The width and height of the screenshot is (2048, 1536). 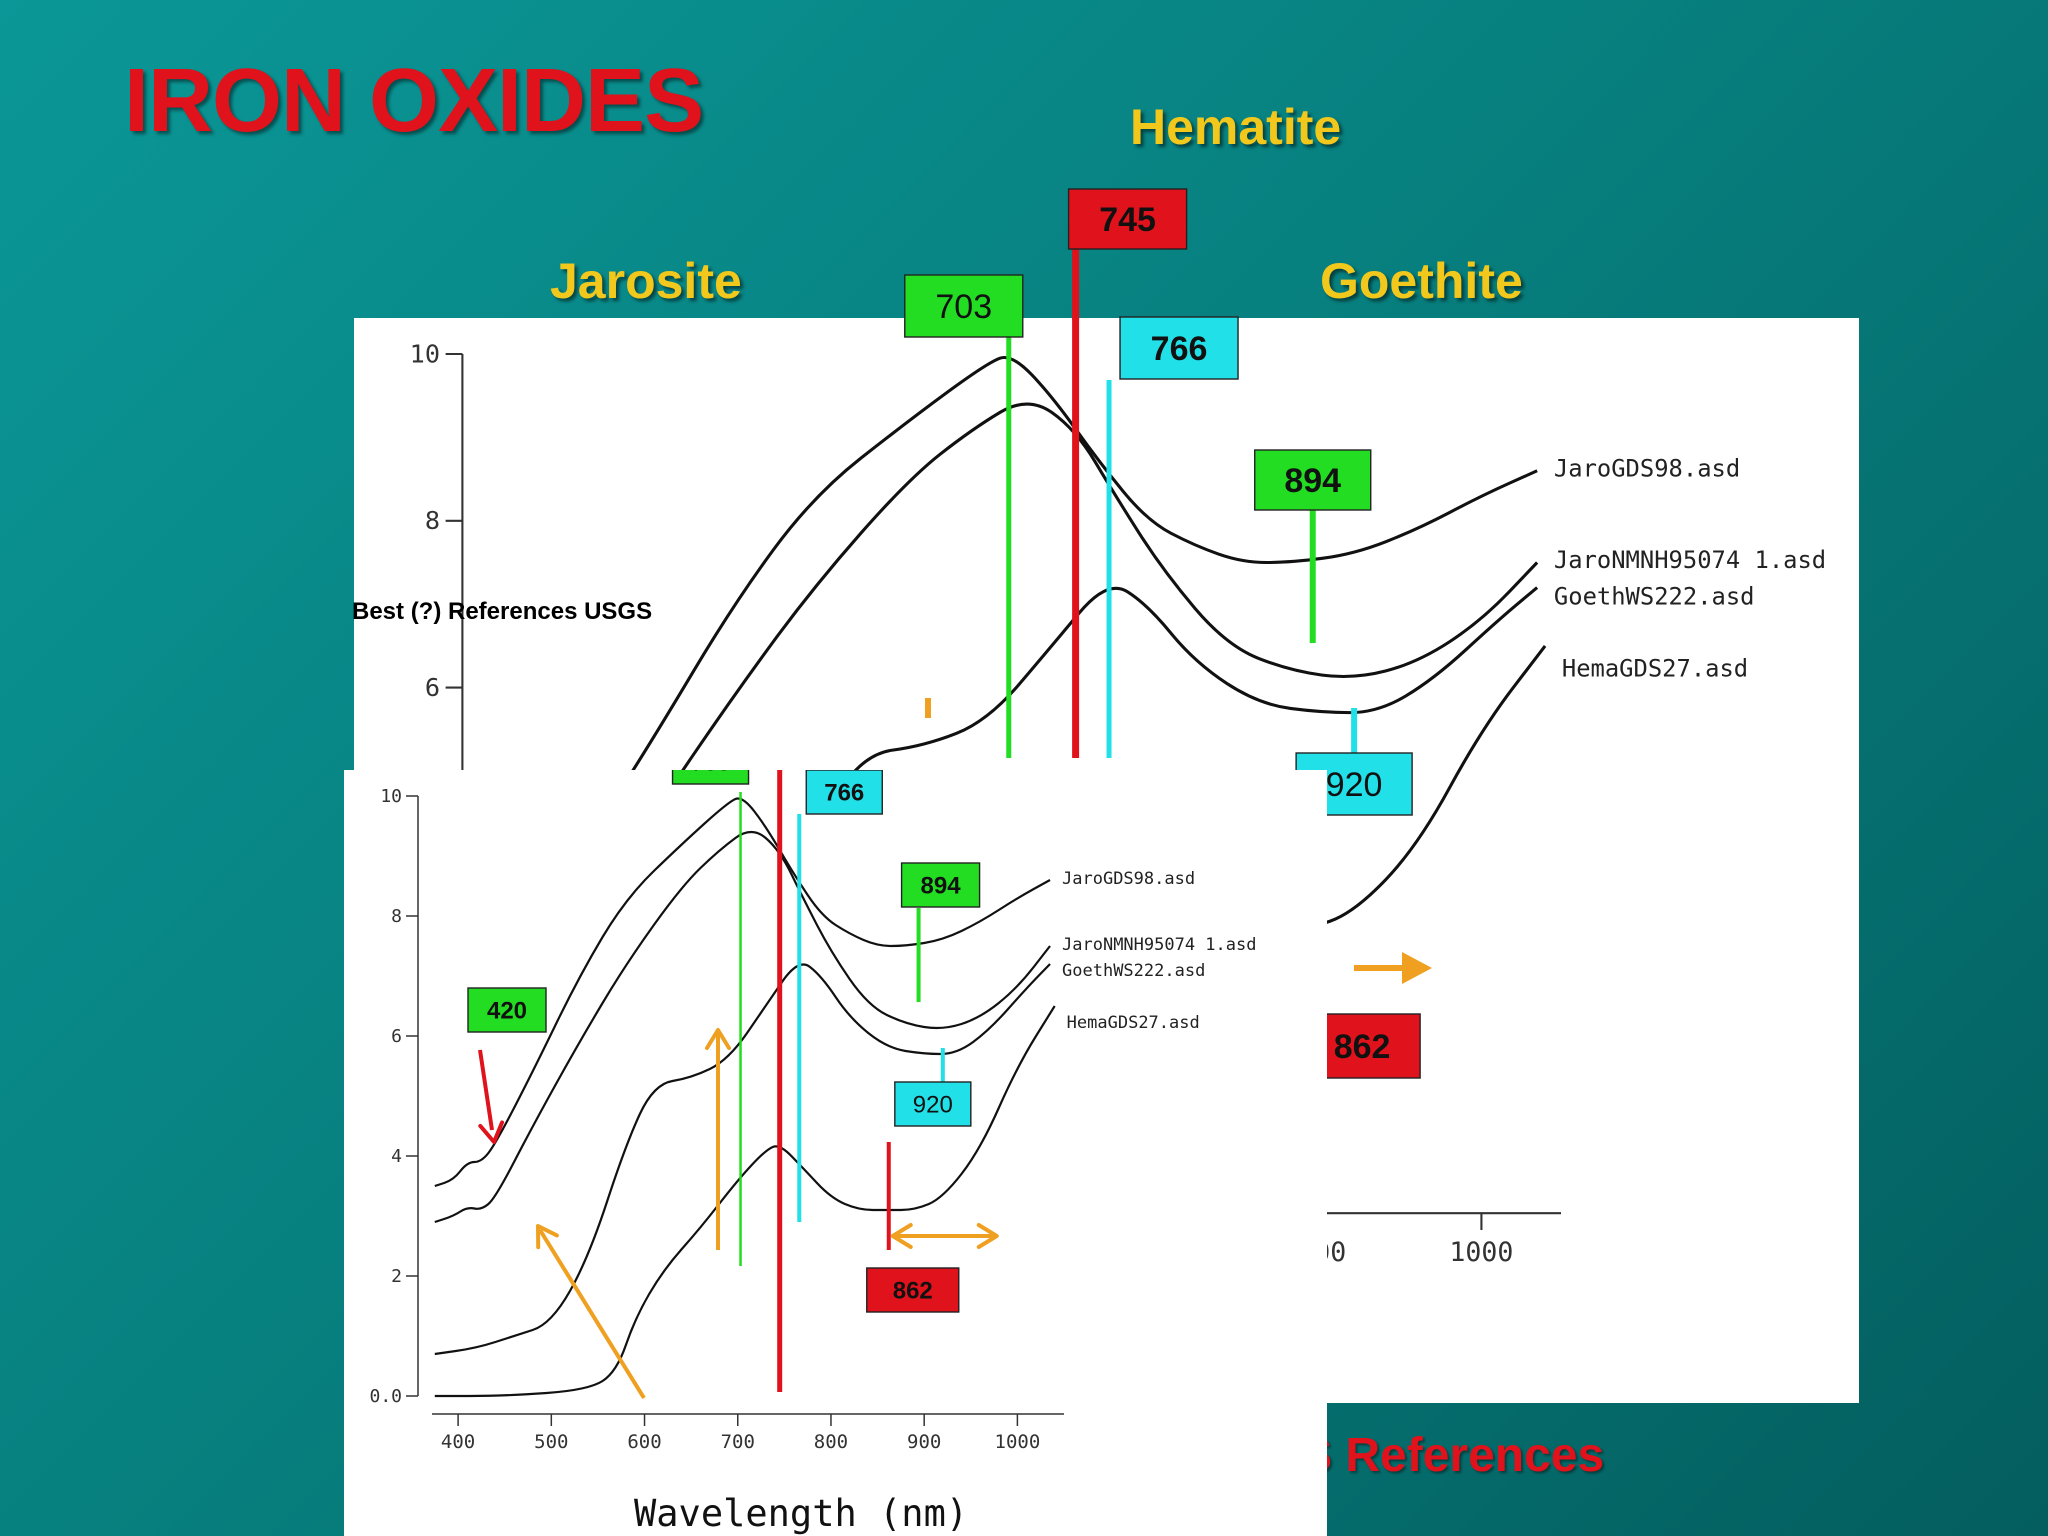 What do you see at coordinates (646, 281) in the screenshot?
I see `jarosite-label: Jarosite` at bounding box center [646, 281].